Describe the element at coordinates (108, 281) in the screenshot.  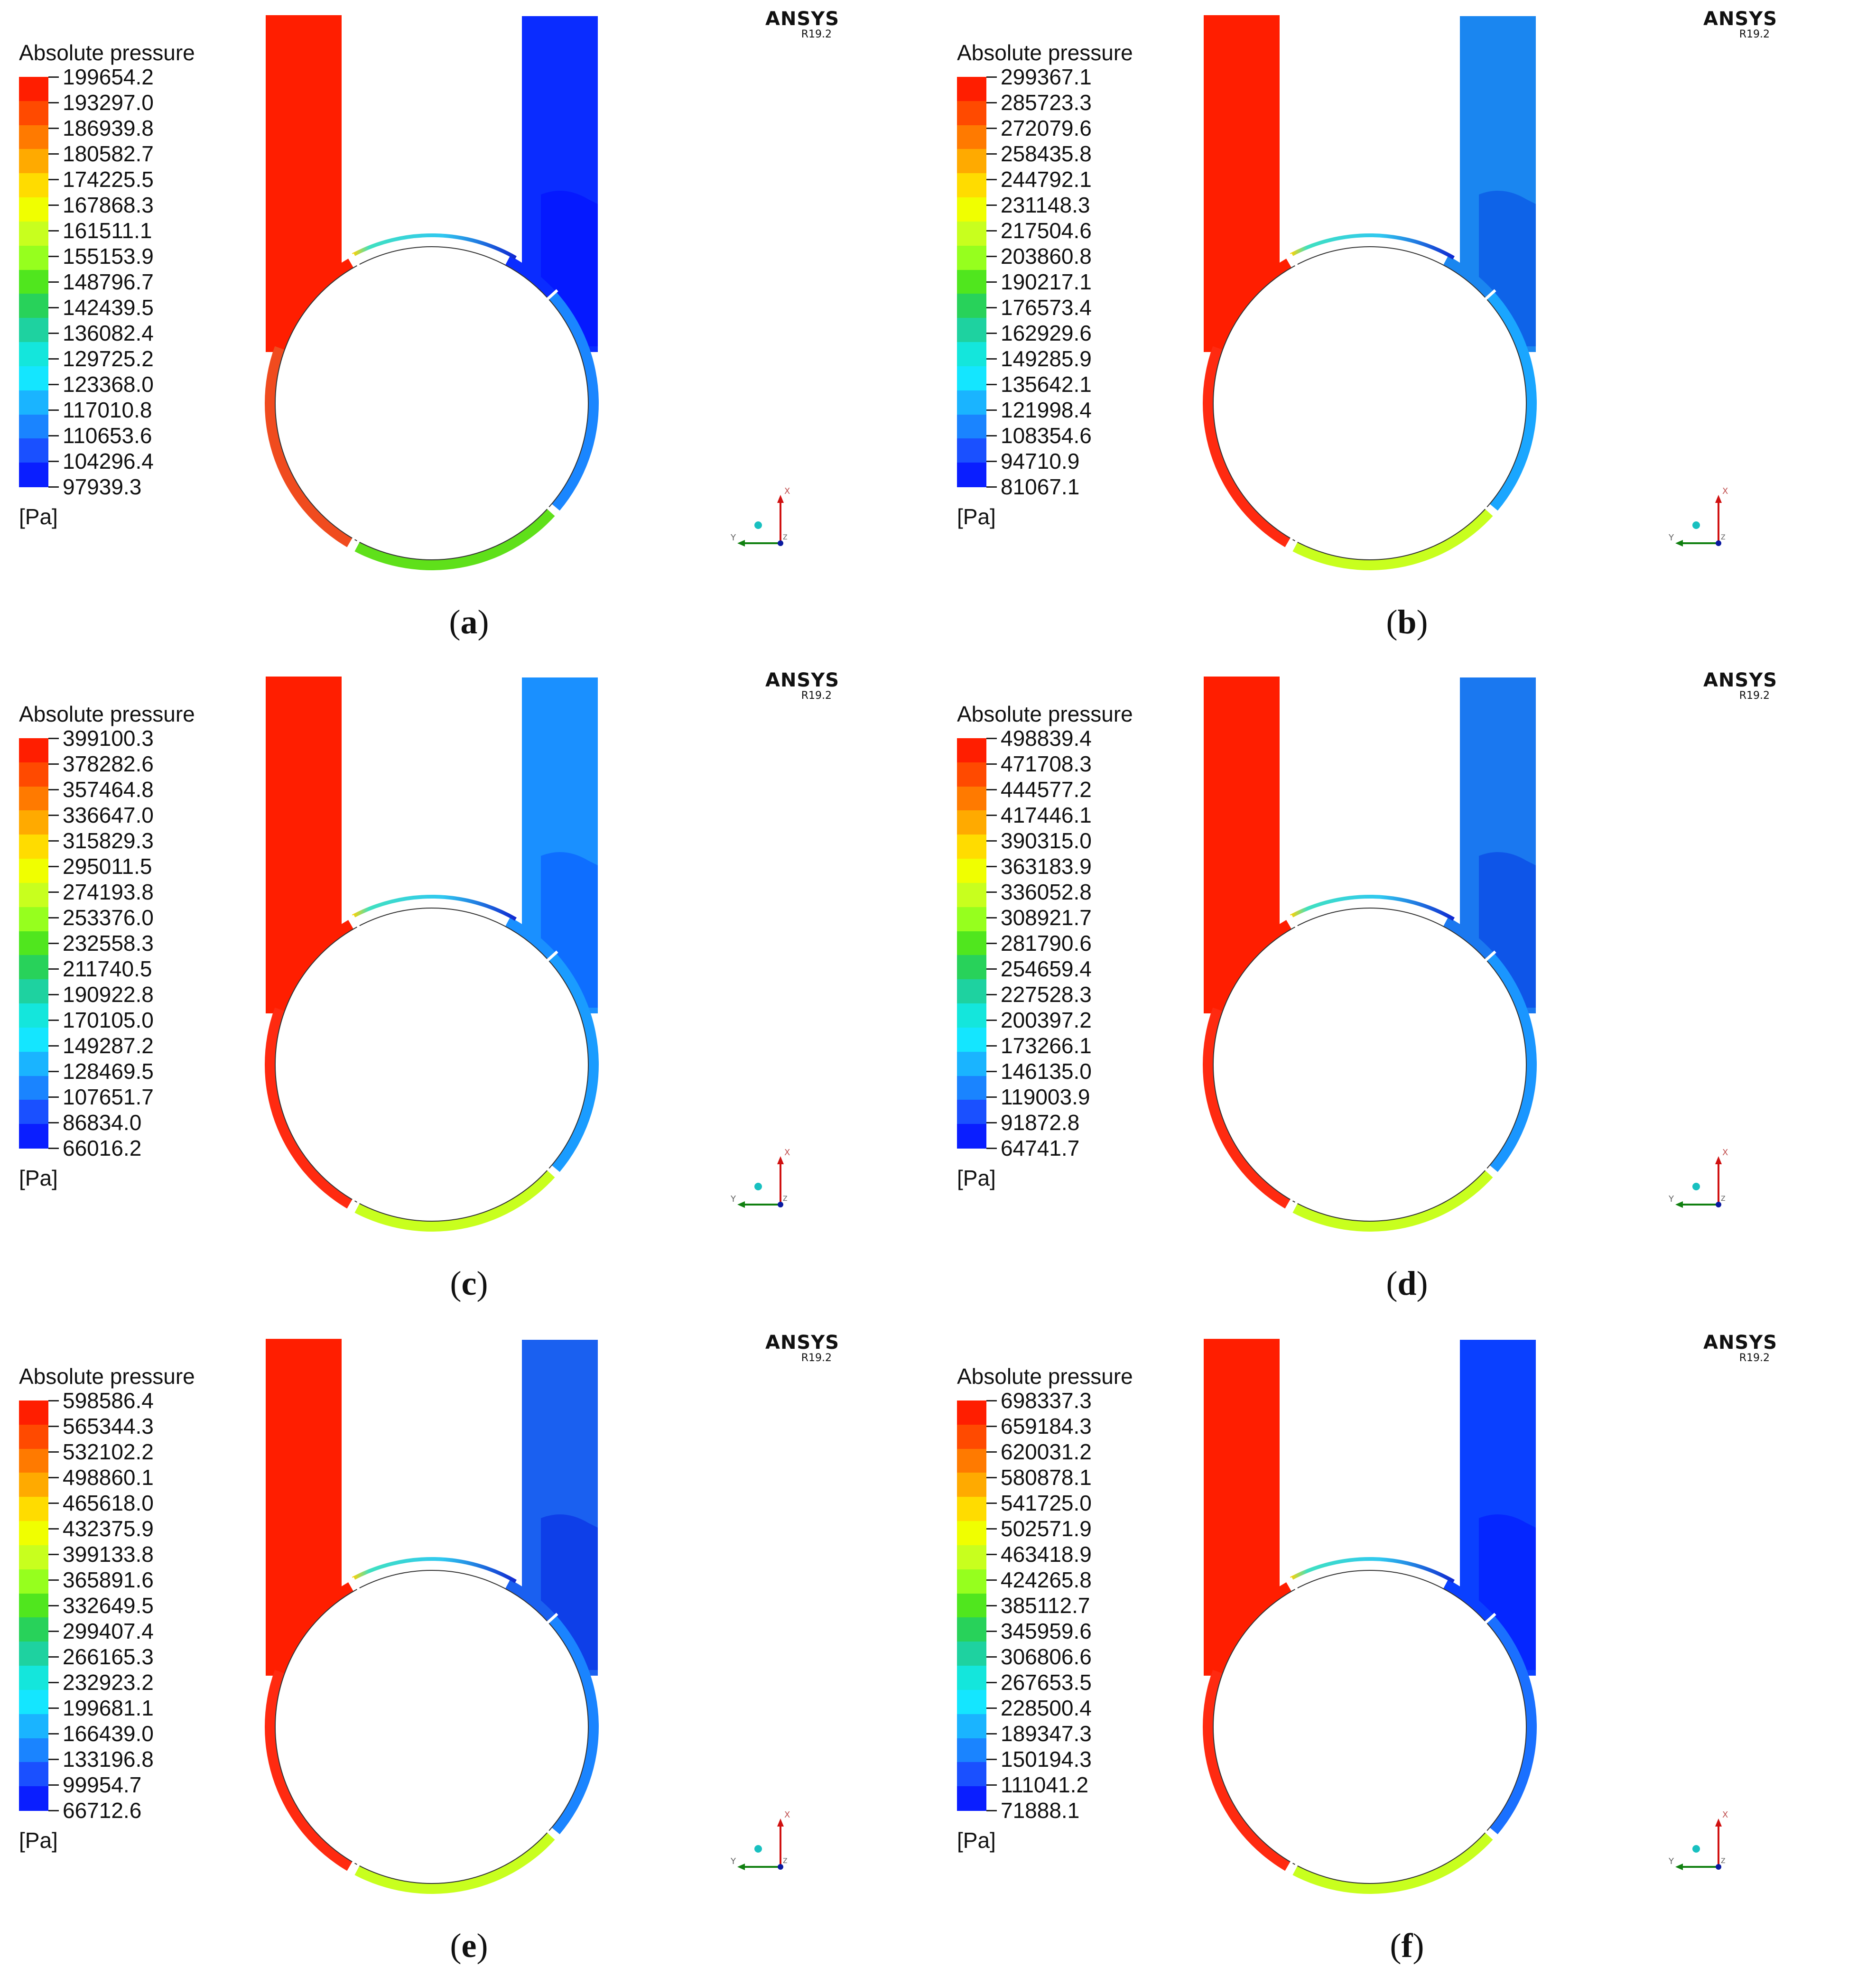
I see `legend-tick-label: 148796.7` at that location.